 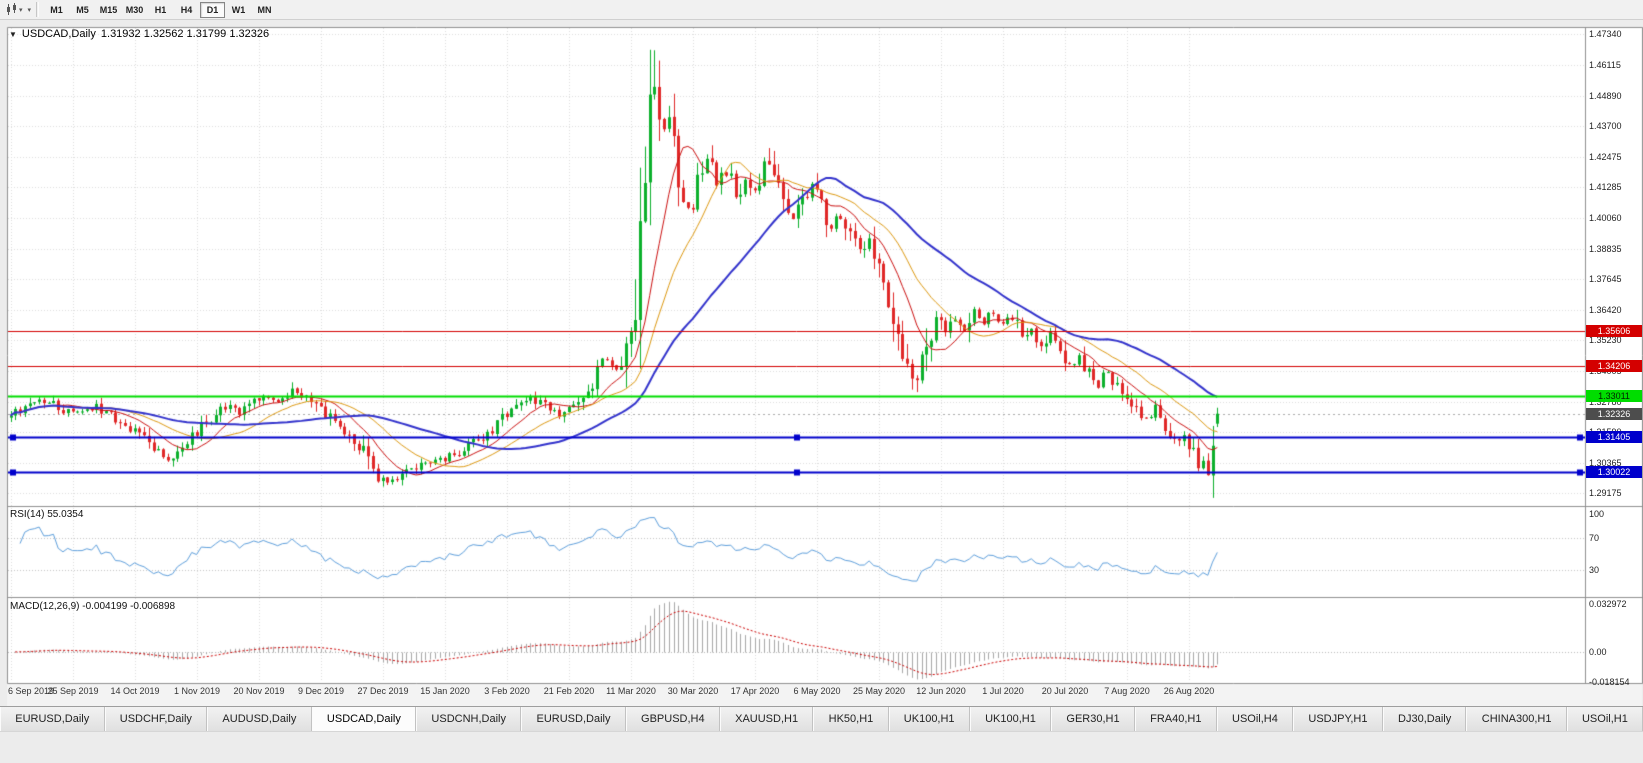 I want to click on timeframe-group: M1 M5 M15 M30 H1 H4 D1 W1 MN, so click(x=160, y=9).